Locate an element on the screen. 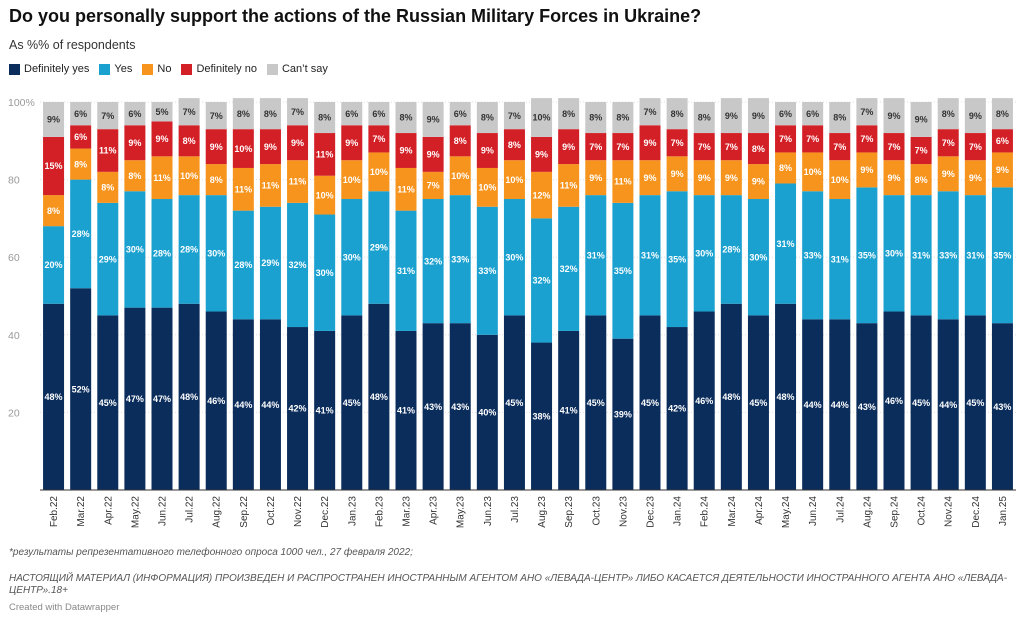 The height and width of the screenshot is (622, 1024). x-tick-label: Oct.24 is located at coordinates (922, 511).